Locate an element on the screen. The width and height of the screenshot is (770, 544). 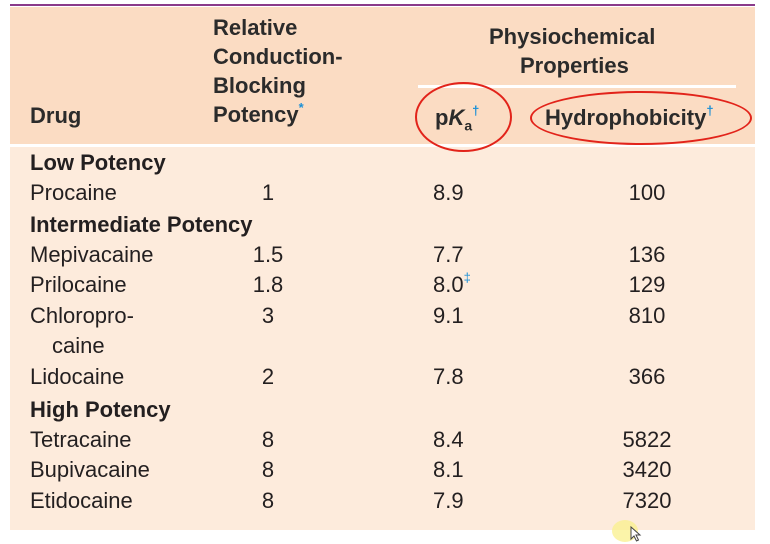
annotation-circle-pka is located at coordinates (463, 117).